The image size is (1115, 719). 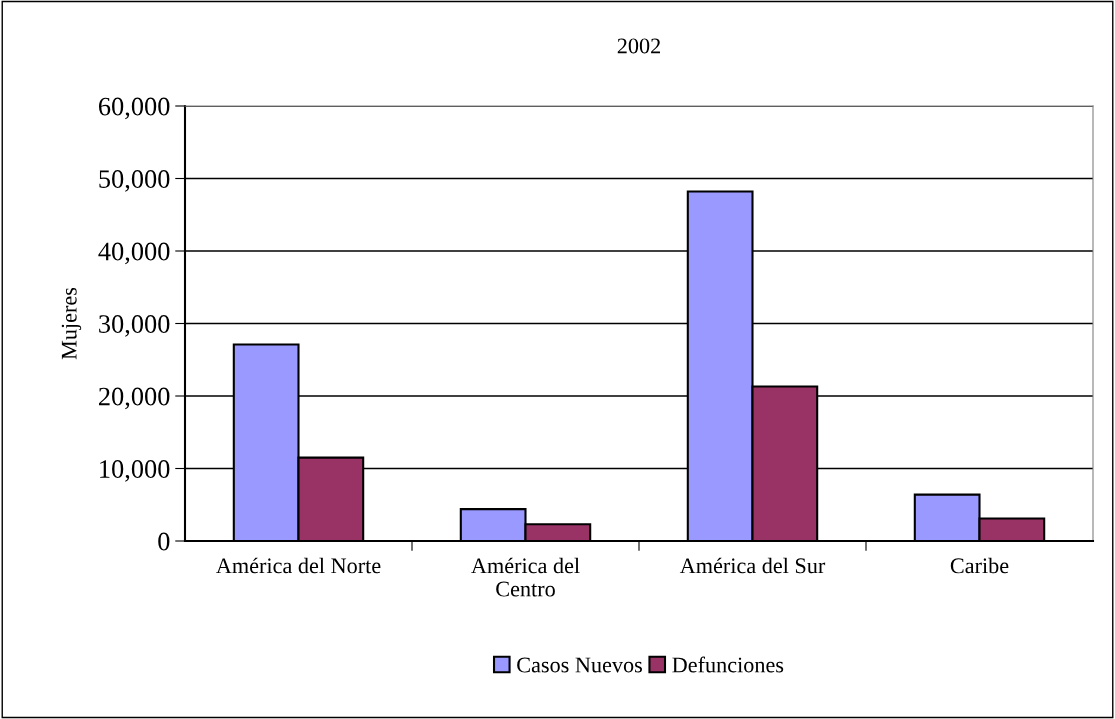 I want to click on chart-title: 2002, so click(x=638, y=46).